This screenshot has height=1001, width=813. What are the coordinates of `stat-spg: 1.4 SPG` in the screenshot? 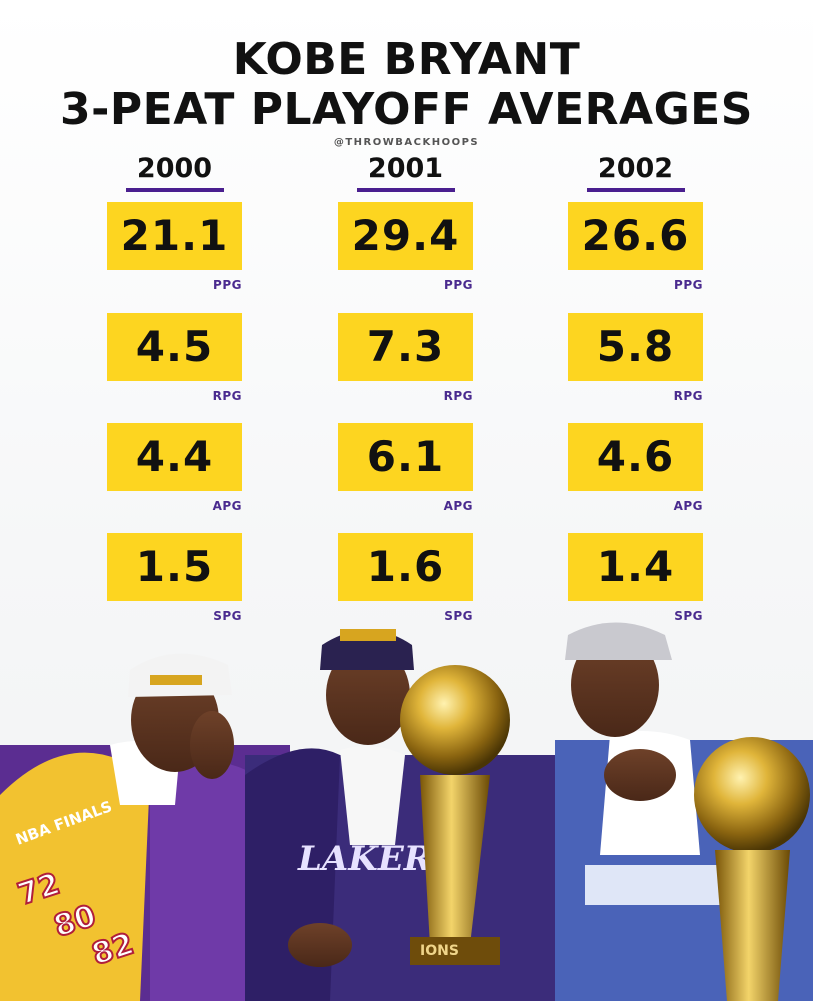 It's located at (635, 578).